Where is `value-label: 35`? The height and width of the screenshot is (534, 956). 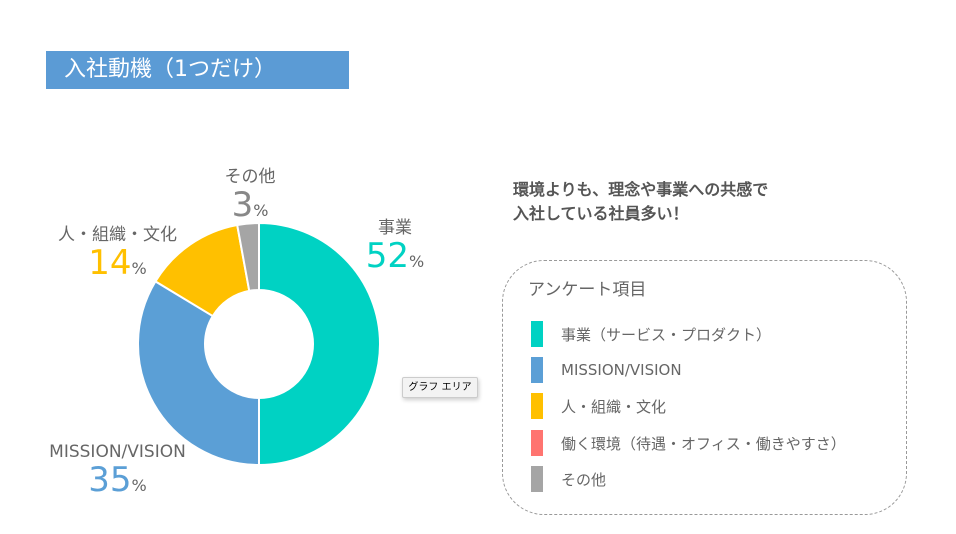 value-label: 35 is located at coordinates (110, 480).